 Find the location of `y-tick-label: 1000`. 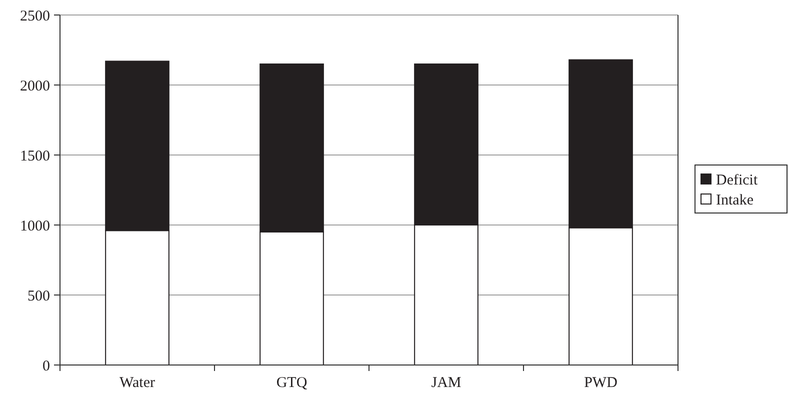

y-tick-label: 1000 is located at coordinates (35, 226).